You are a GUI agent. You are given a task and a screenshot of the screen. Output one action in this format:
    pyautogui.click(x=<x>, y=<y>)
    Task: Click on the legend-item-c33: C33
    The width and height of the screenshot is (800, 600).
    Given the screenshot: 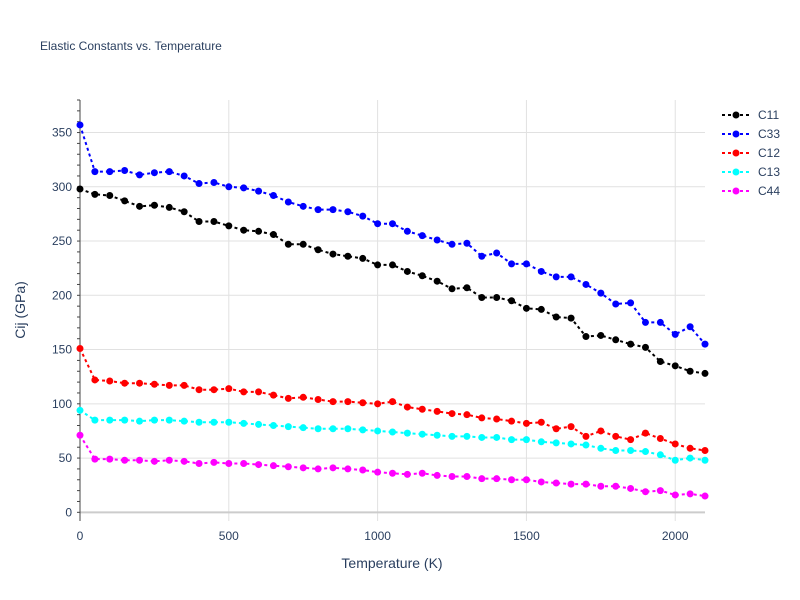 What is the action you would take?
    pyautogui.click(x=751, y=134)
    